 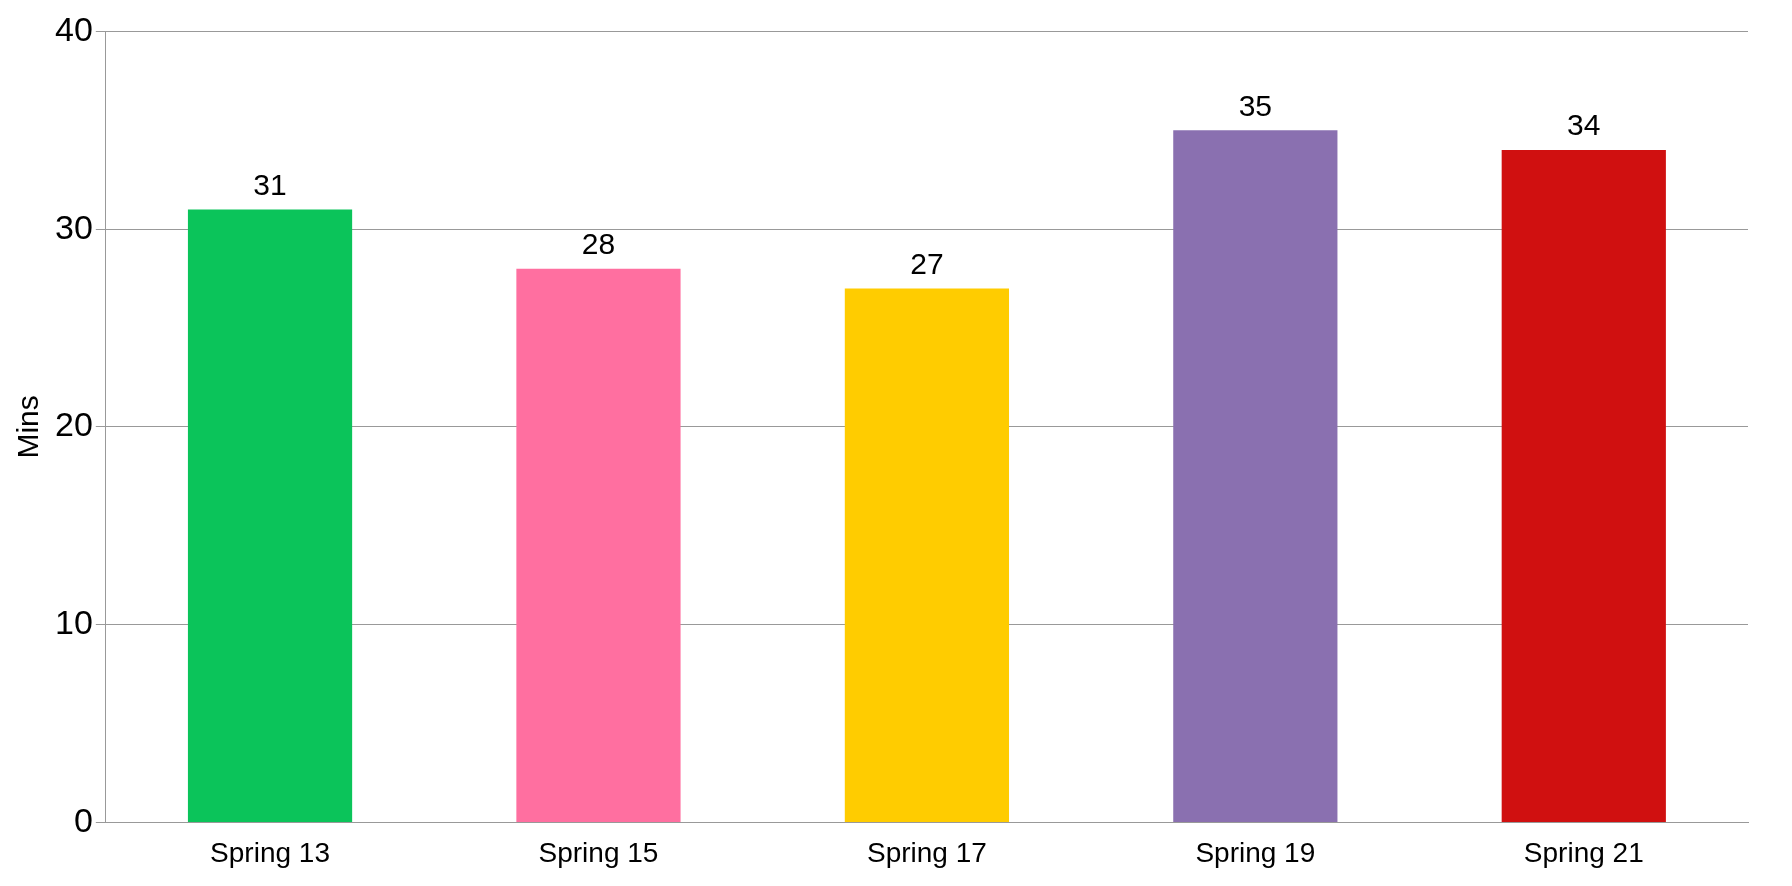 What do you see at coordinates (73, 424) in the screenshot?
I see `y-tick-label: 20` at bounding box center [73, 424].